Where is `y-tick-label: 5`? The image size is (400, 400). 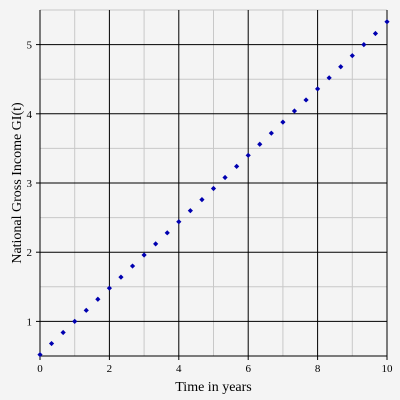
y-tick-label: 5 is located at coordinates (30, 46).